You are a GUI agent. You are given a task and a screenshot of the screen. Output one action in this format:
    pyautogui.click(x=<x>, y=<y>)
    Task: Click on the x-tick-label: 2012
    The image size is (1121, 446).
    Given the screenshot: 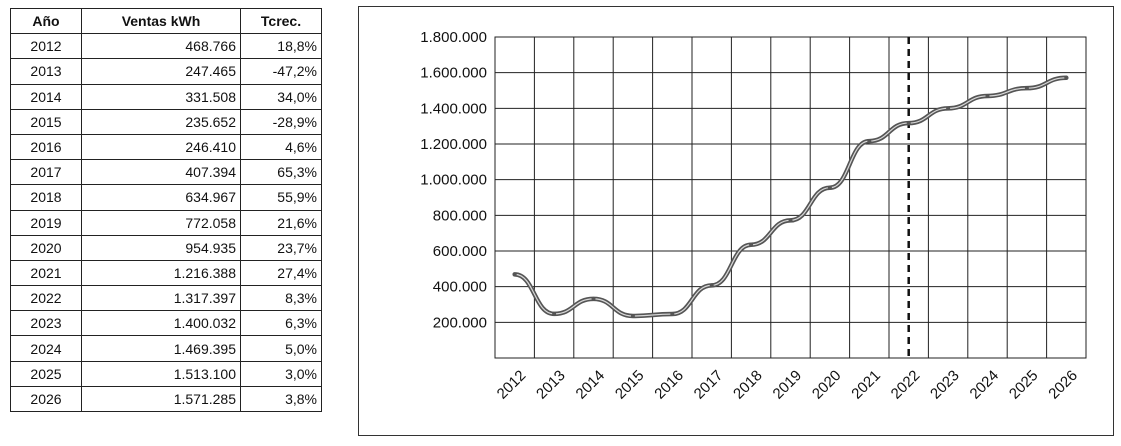 What is the action you would take?
    pyautogui.click(x=512, y=385)
    